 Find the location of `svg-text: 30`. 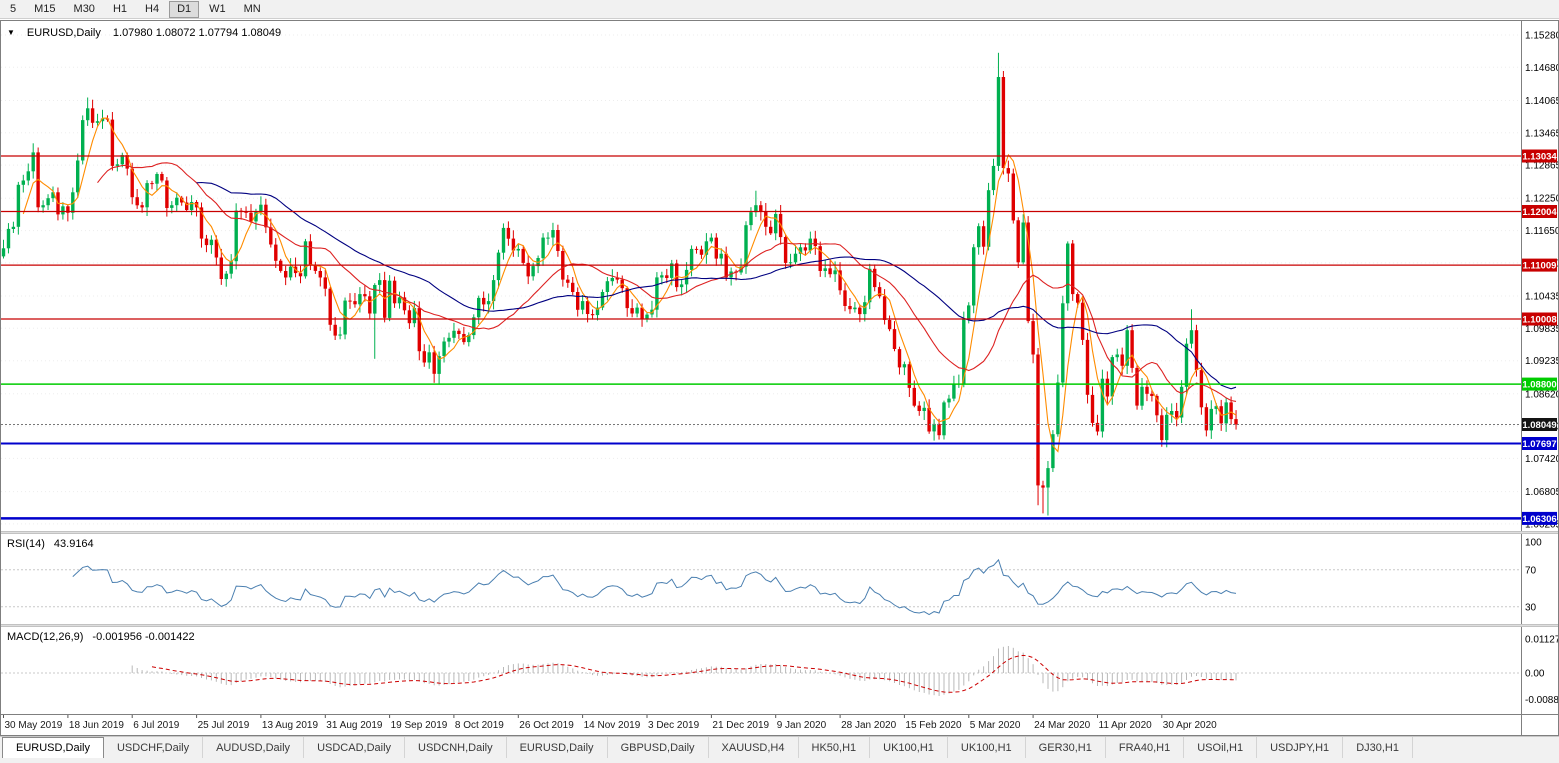

svg-text: 30 is located at coordinates (1531, 607).